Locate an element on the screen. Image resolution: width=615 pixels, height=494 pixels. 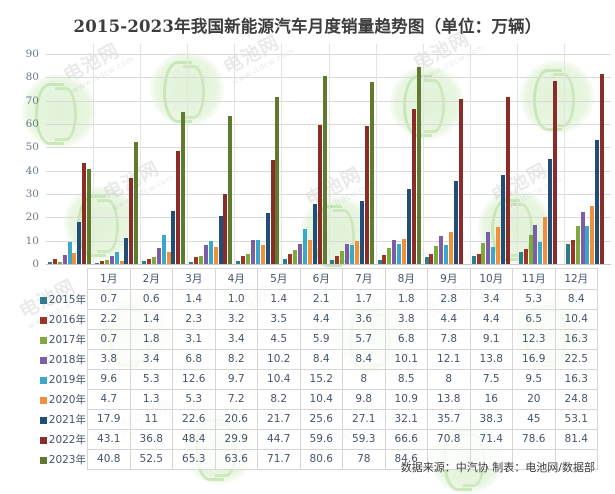
table-cell: 2.2 is located at coordinates (109, 319).